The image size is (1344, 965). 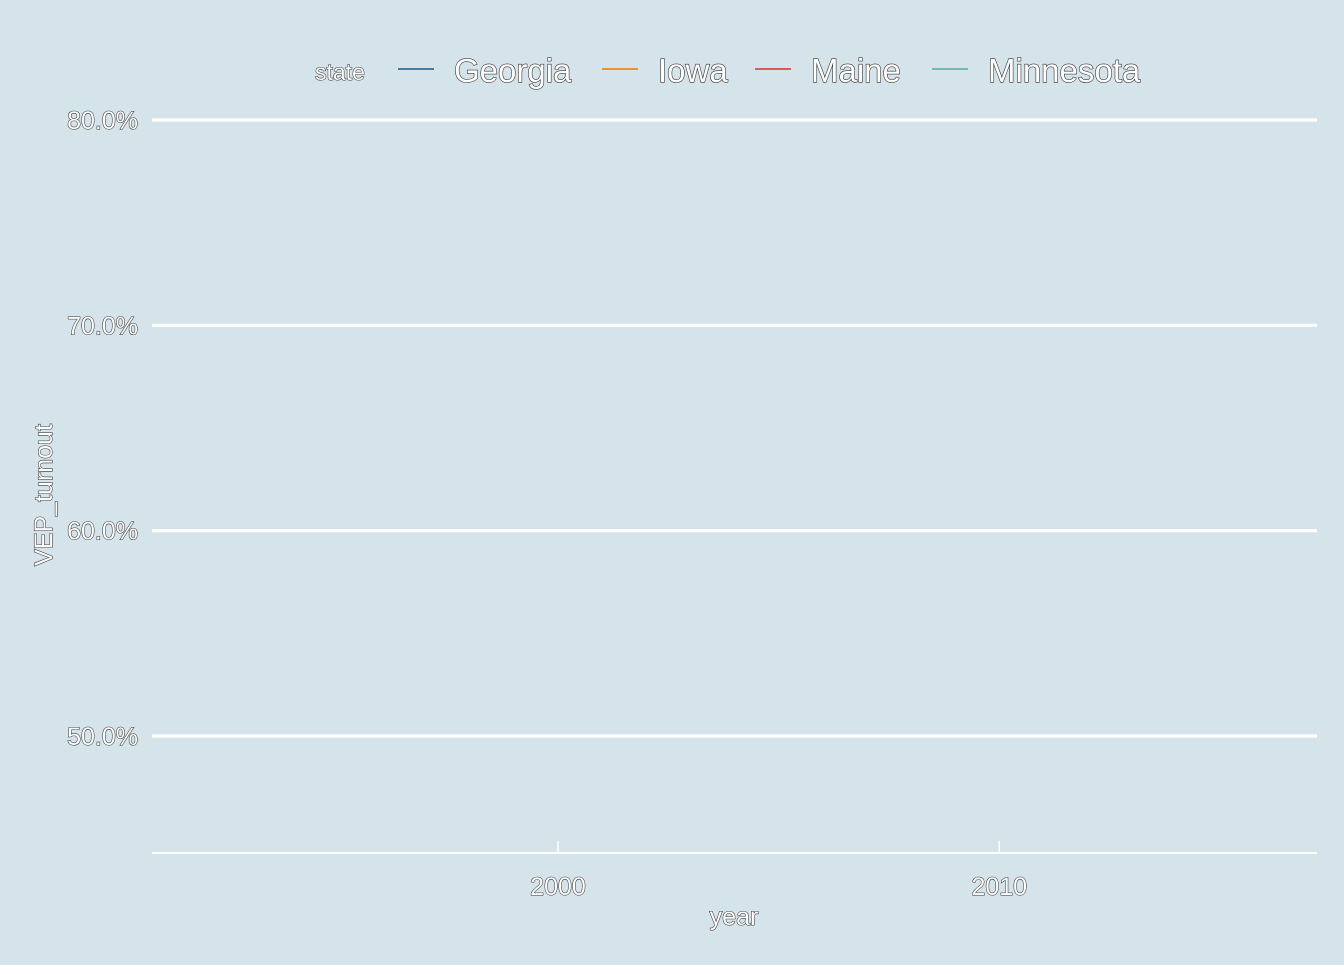 I want to click on x-axis-title: year, so click(x=734, y=917).